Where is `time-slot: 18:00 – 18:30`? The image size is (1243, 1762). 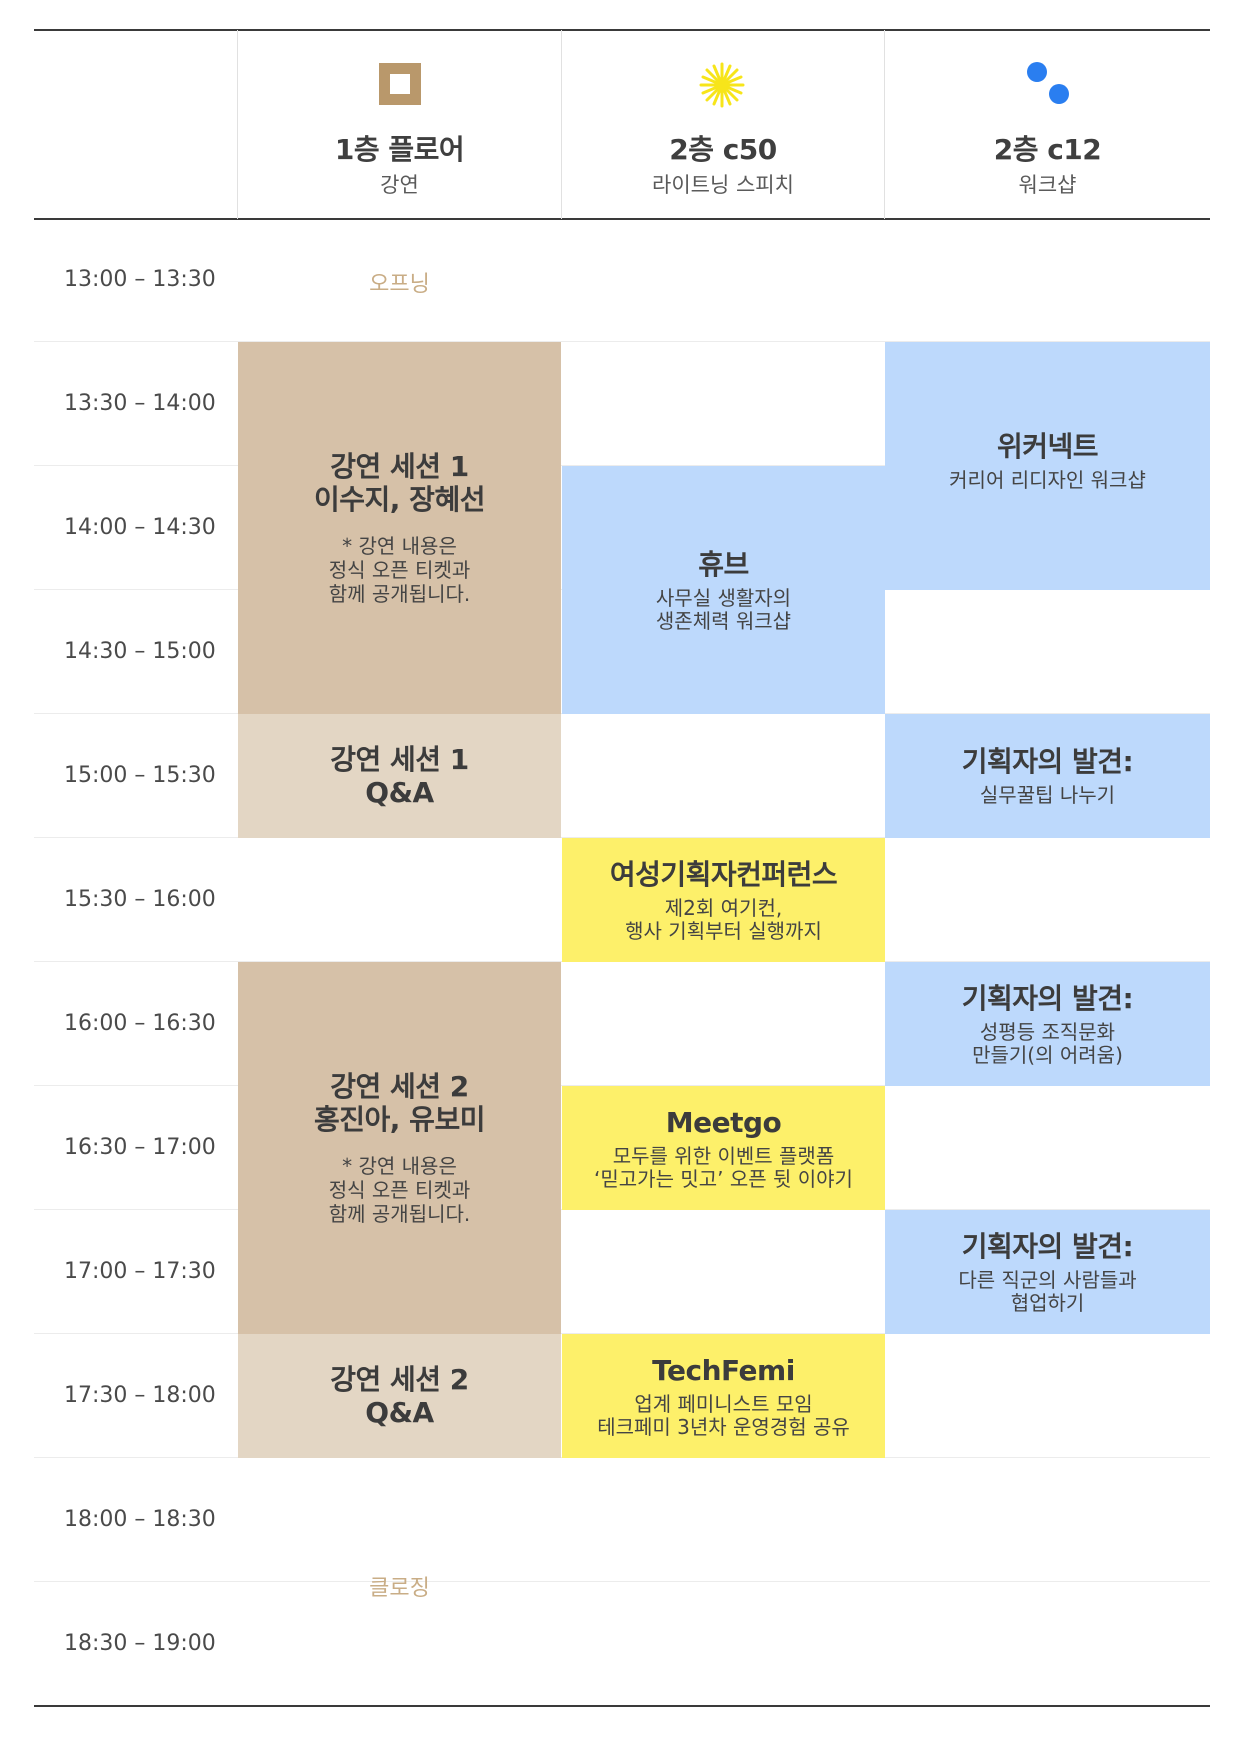 time-slot: 18:00 – 18:30 is located at coordinates (140, 1519).